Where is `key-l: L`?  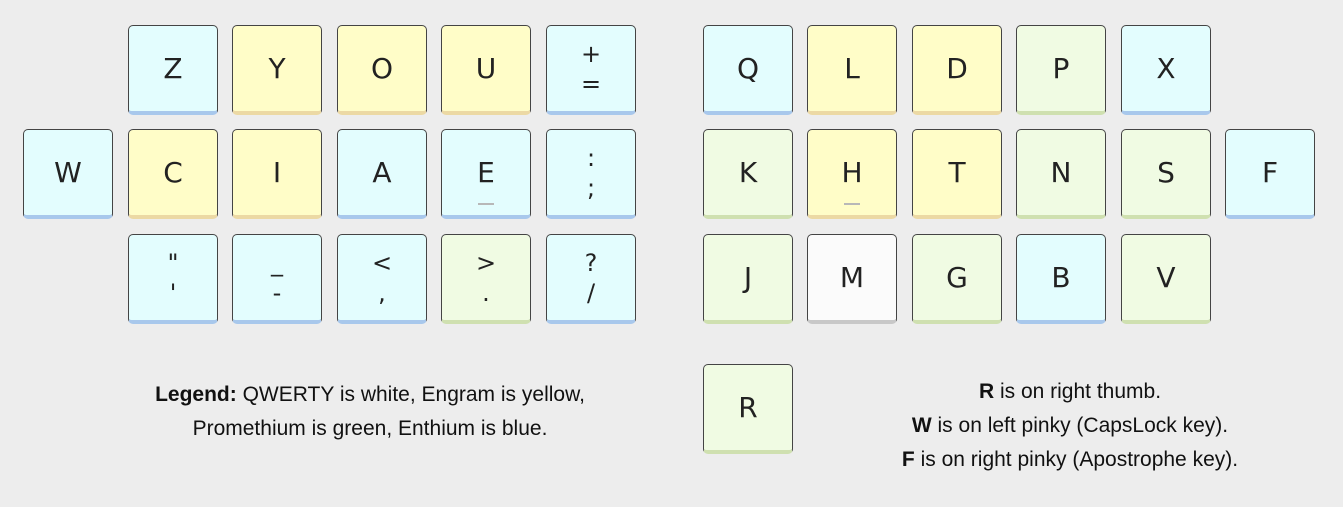
key-l: L is located at coordinates (852, 70).